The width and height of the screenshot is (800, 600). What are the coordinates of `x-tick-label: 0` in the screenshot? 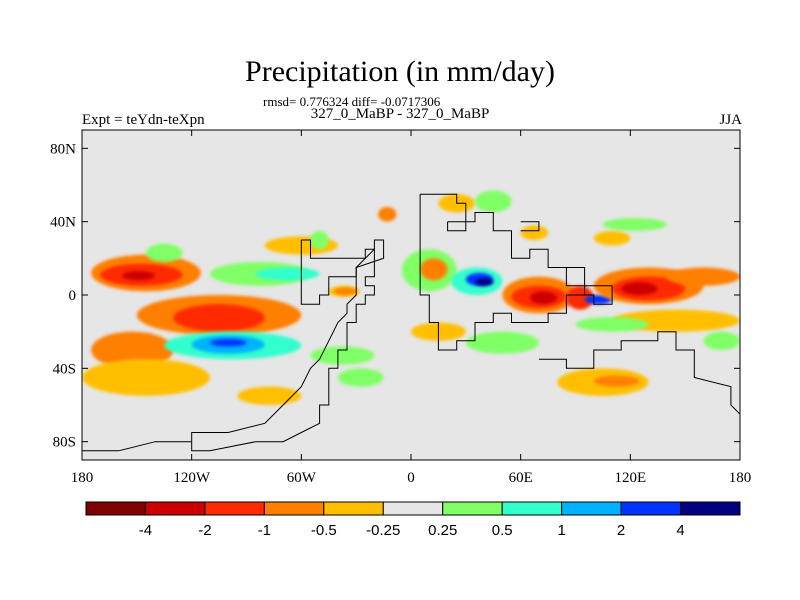 It's located at (411, 478).